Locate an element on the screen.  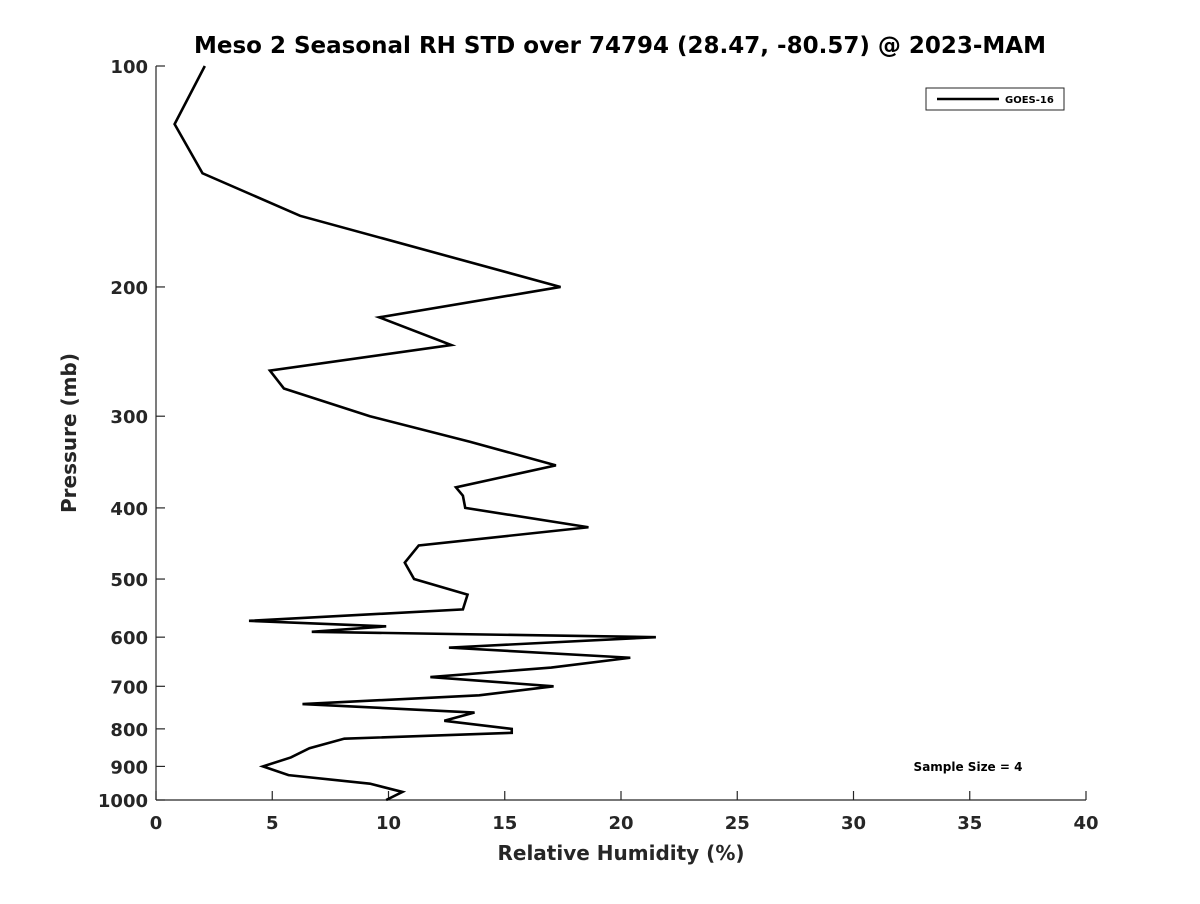
y-axis-label: Pressure (mb) is located at coordinates (69, 433).